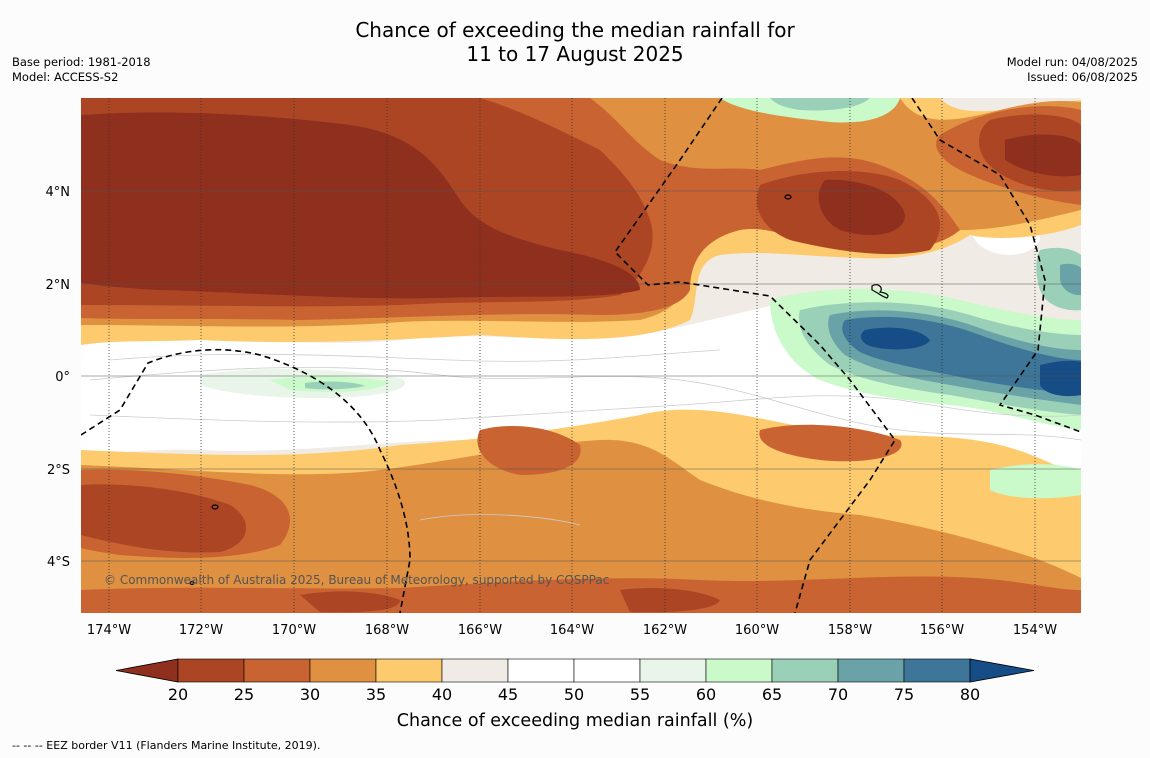  Describe the element at coordinates (350, 602) in the screenshot. I see `field-brown-bottom` at that location.